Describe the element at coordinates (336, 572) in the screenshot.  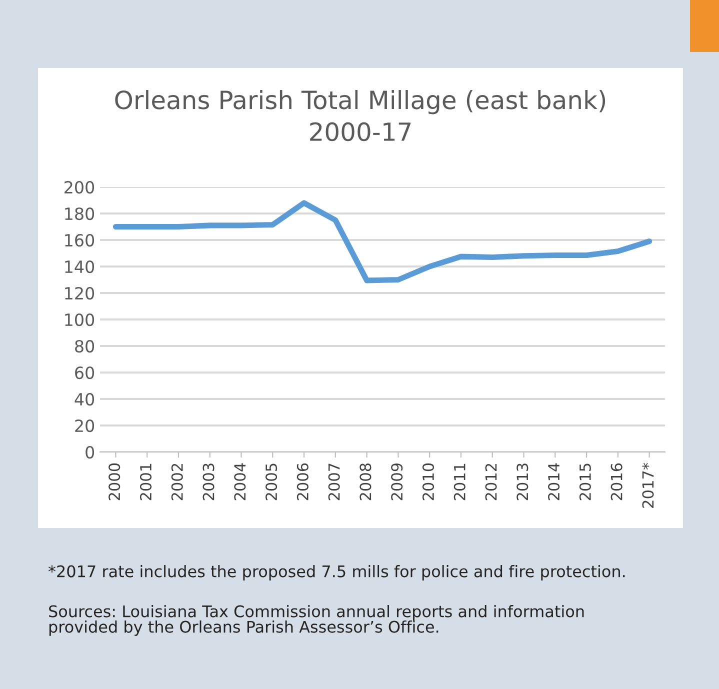
I see `text: *2017 rate includes the proposed 7.5 mills for police and fire protection.` at that location.